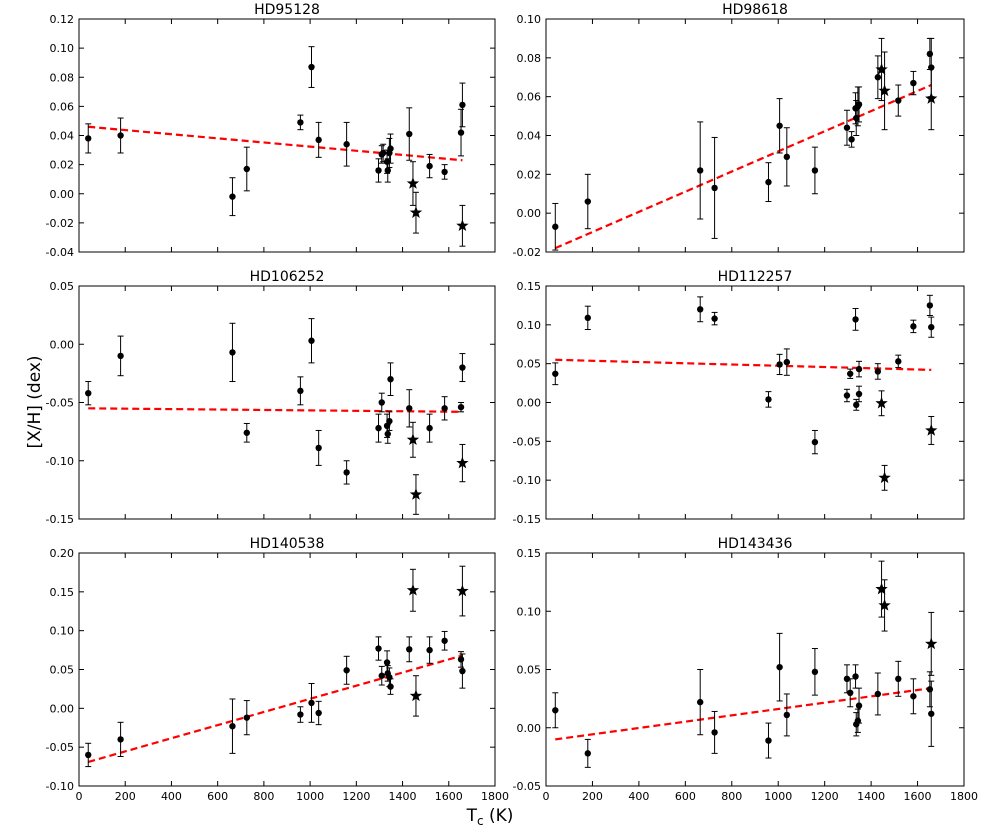  Describe the element at coordinates (592, 796) in the screenshot. I see `x-tick-label: 200` at that location.